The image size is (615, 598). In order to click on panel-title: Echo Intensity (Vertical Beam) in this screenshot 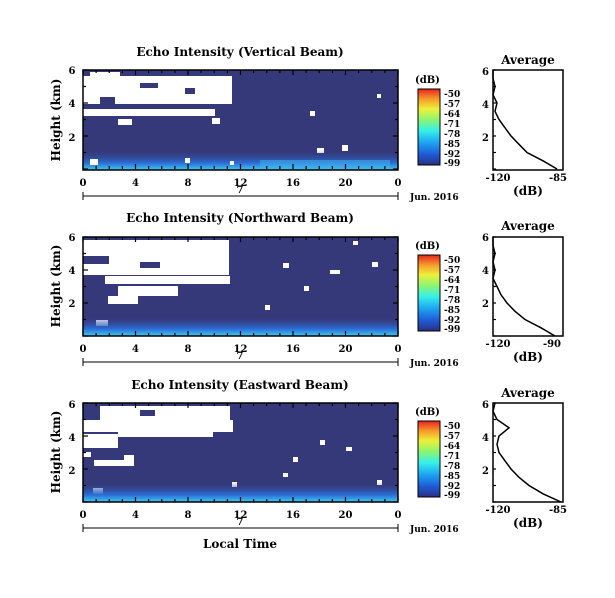, I will do `click(239, 52)`.